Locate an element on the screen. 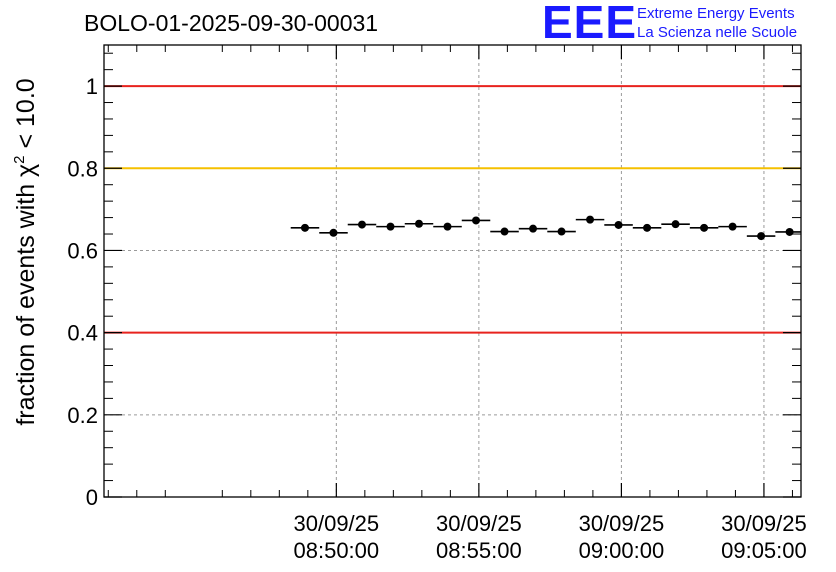 The height and width of the screenshot is (572, 836). y-axis-label: fraction of events with χ2 < 10.0 is located at coordinates (25, 251).